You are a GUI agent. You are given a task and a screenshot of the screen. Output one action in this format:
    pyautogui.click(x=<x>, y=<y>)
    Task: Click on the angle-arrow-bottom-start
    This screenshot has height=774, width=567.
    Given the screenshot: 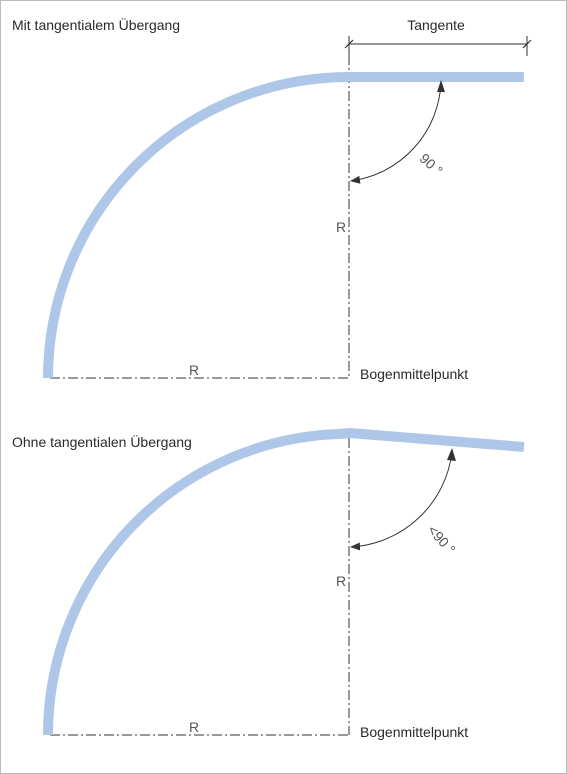 What is the action you would take?
    pyautogui.click(x=451, y=454)
    